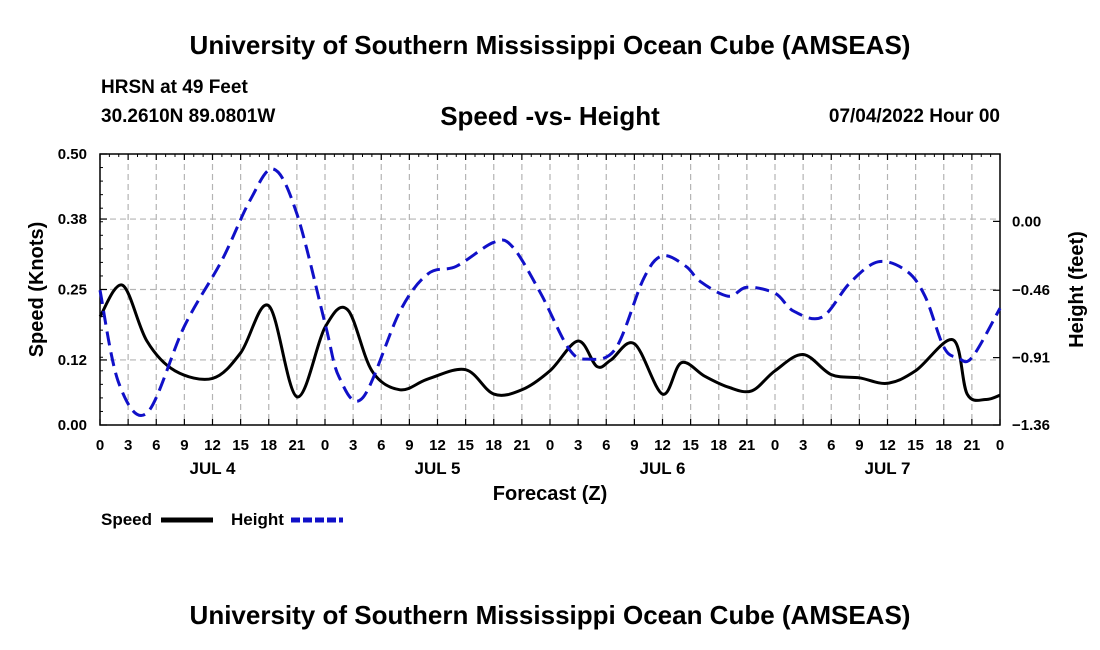 The height and width of the screenshot is (650, 1100). Describe the element at coordinates (72, 219) in the screenshot. I see `y-left-tick-label: 0.38` at that location.